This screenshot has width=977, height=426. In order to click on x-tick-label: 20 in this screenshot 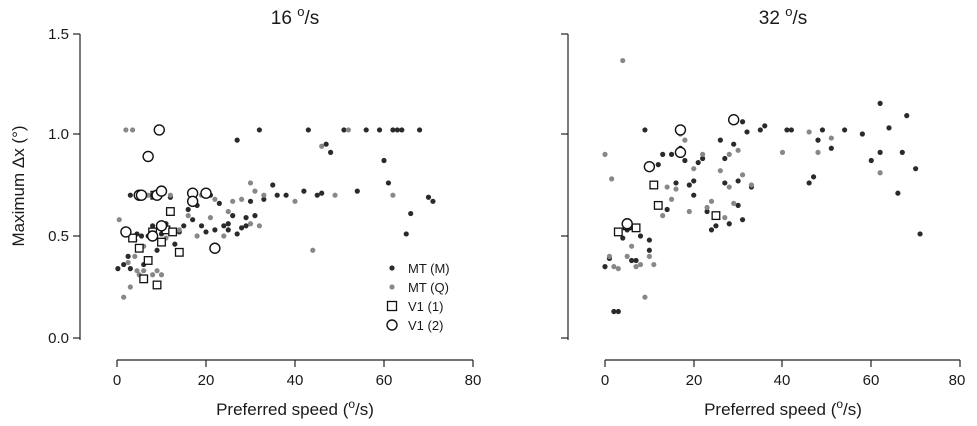, I will do `click(694, 380)`.